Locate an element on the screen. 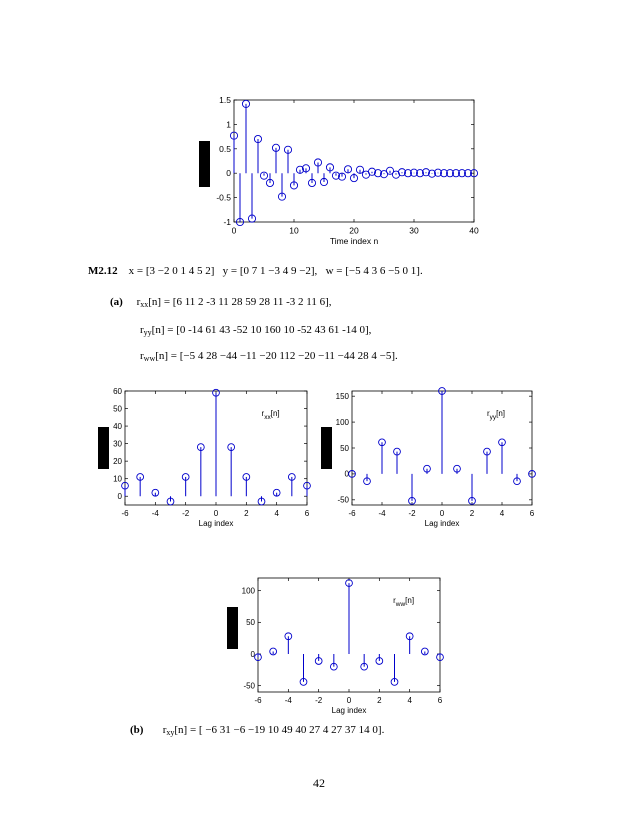  series-label: rxx[n] is located at coordinates (271, 415).